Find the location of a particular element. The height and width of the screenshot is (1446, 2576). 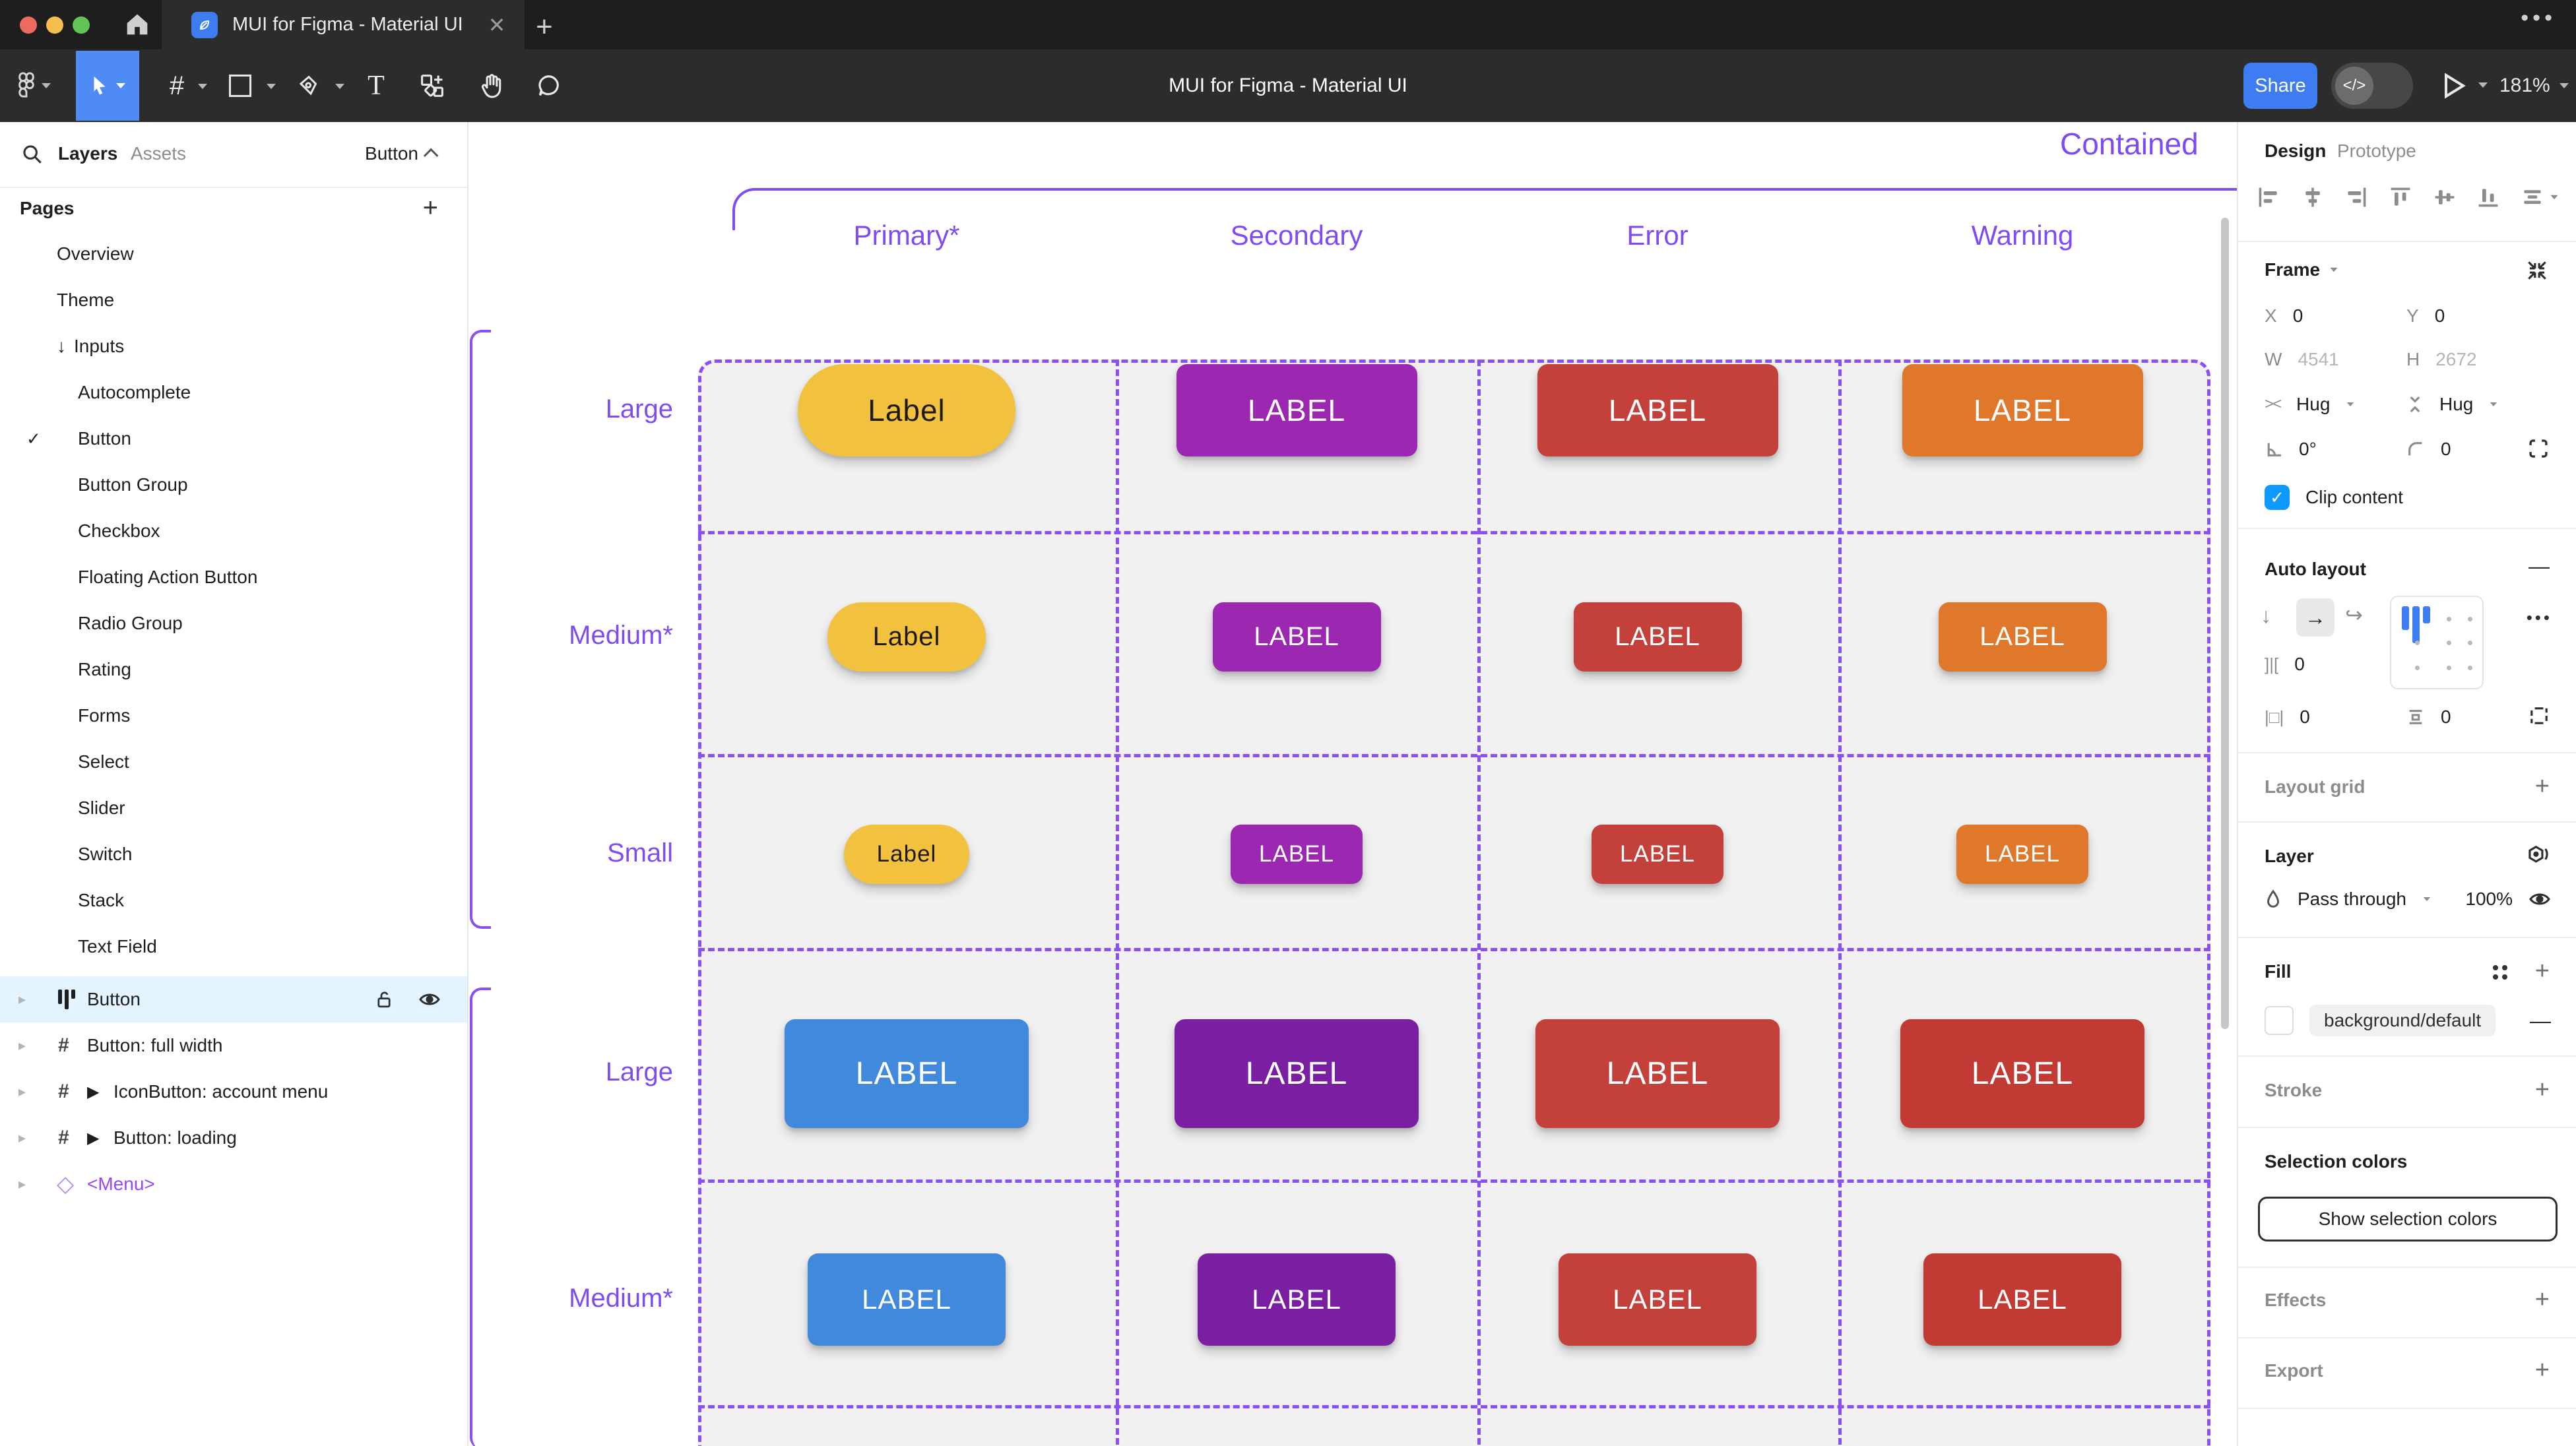

auto-layout-more-icon: ••• is located at coordinates (2539, 617).